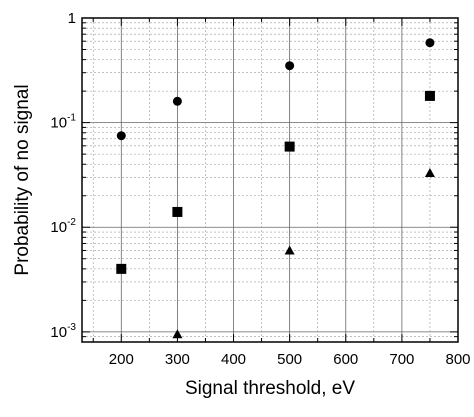 The width and height of the screenshot is (474, 417). I want to click on x-tick-labels: 200 300 400 500 600 700 800, so click(290, 359).